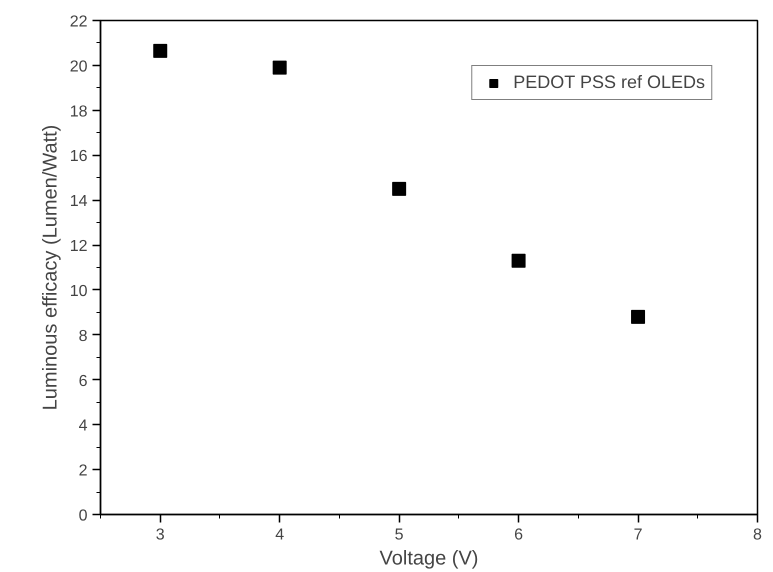 Image resolution: width=773 pixels, height=572 pixels. Describe the element at coordinates (83, 336) in the screenshot. I see `y-tick-label: 8` at that location.